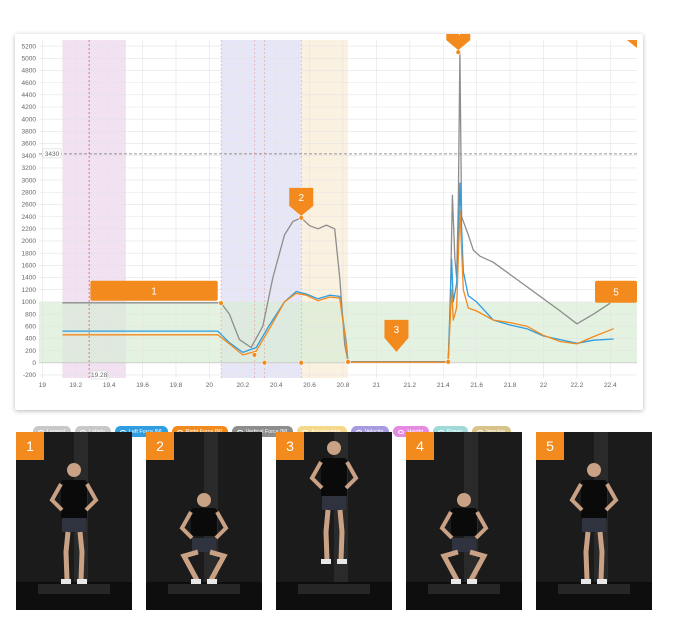  I want to click on legend-item-label: Velocity, so click(374, 432).